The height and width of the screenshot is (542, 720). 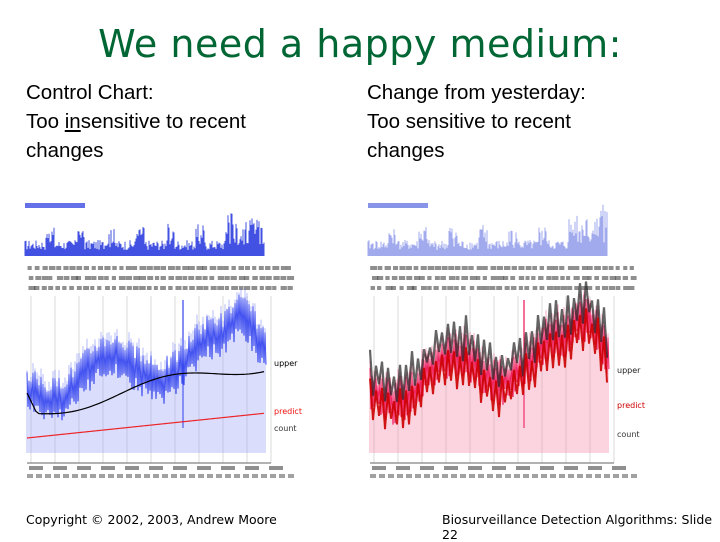 I want to click on left-description: Too insensitive to recent, so click(x=186, y=121).